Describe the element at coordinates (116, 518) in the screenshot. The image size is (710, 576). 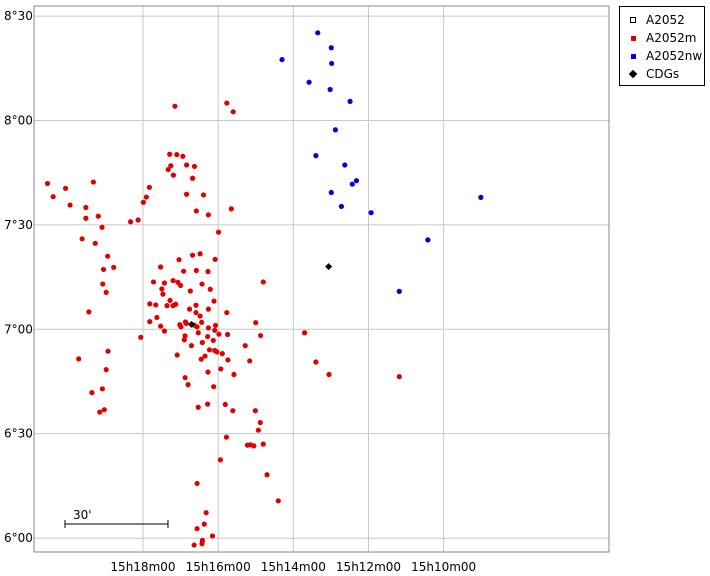
I see `scale-bar: 30'` at that location.